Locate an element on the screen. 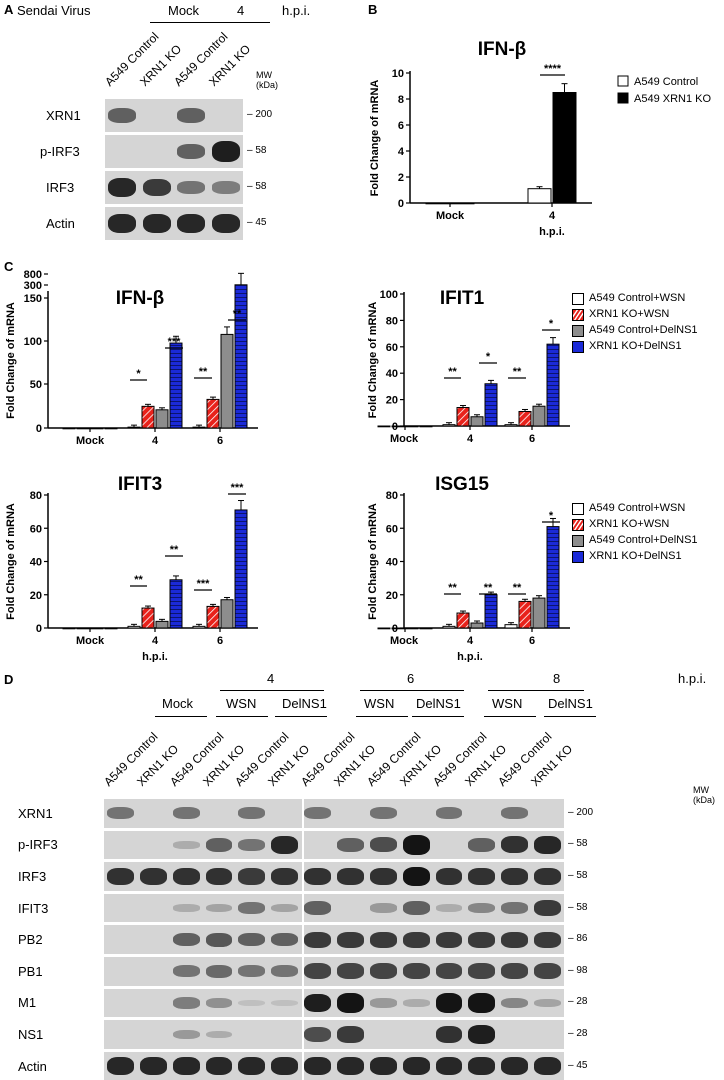 This screenshot has width=724, height=1080. x-tick-label: Mock is located at coordinates (404, 439).